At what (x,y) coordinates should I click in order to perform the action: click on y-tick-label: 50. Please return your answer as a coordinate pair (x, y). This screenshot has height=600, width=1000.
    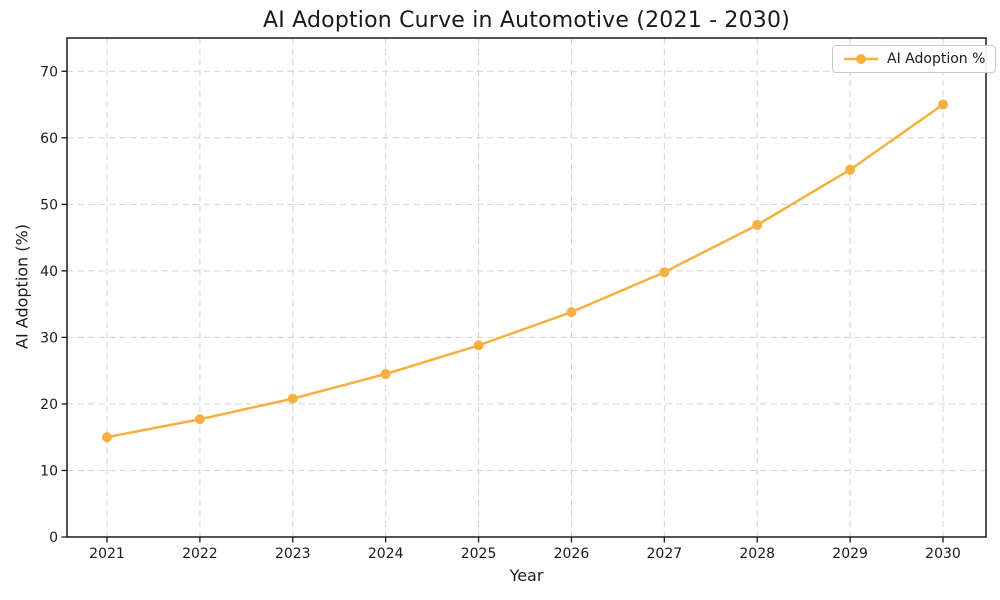
    Looking at the image, I should click on (49, 205).